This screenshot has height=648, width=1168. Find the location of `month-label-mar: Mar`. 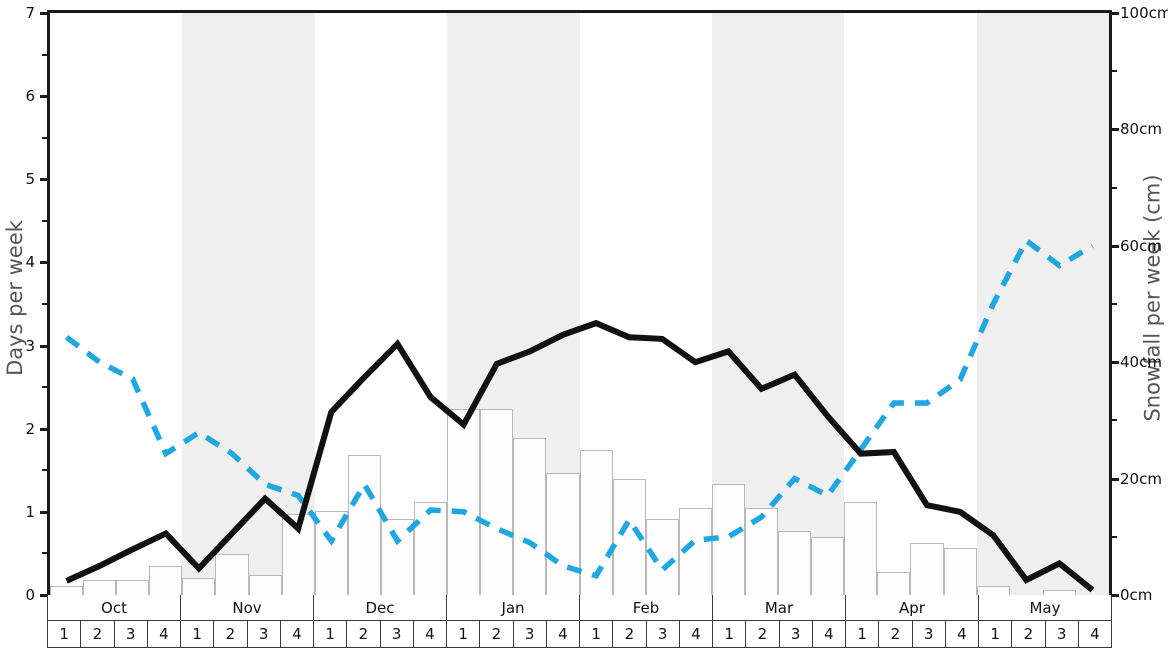

month-label-mar: Mar is located at coordinates (779, 608).